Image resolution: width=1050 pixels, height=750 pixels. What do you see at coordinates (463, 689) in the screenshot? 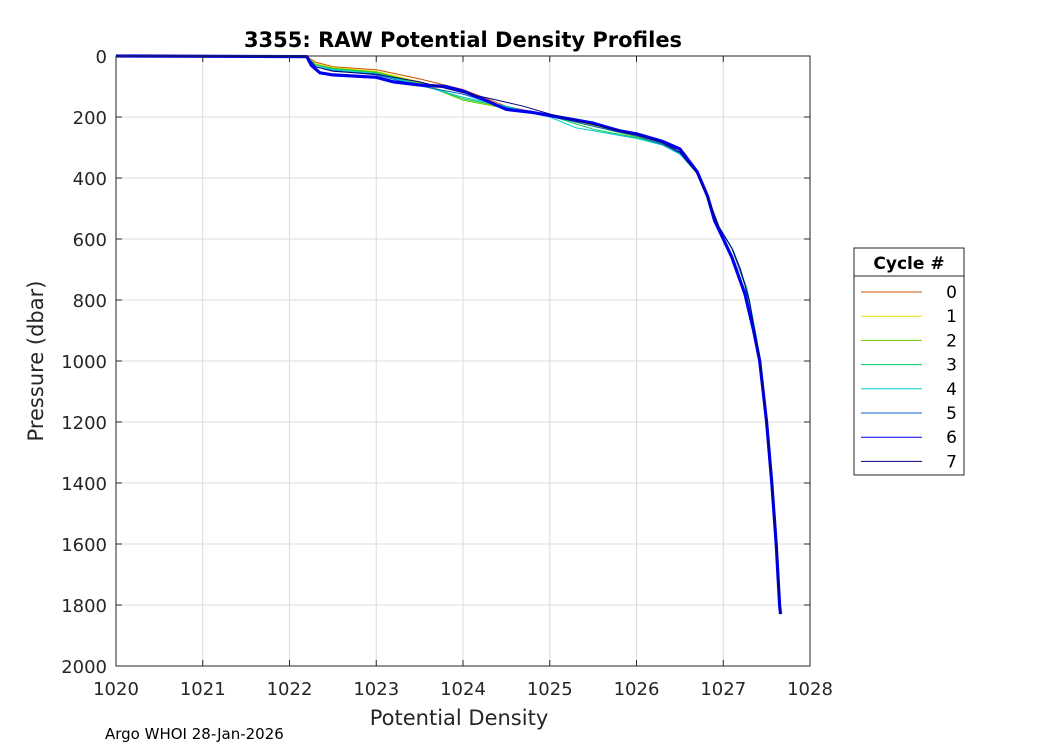
I see `x-tick-label: 1024` at bounding box center [463, 689].